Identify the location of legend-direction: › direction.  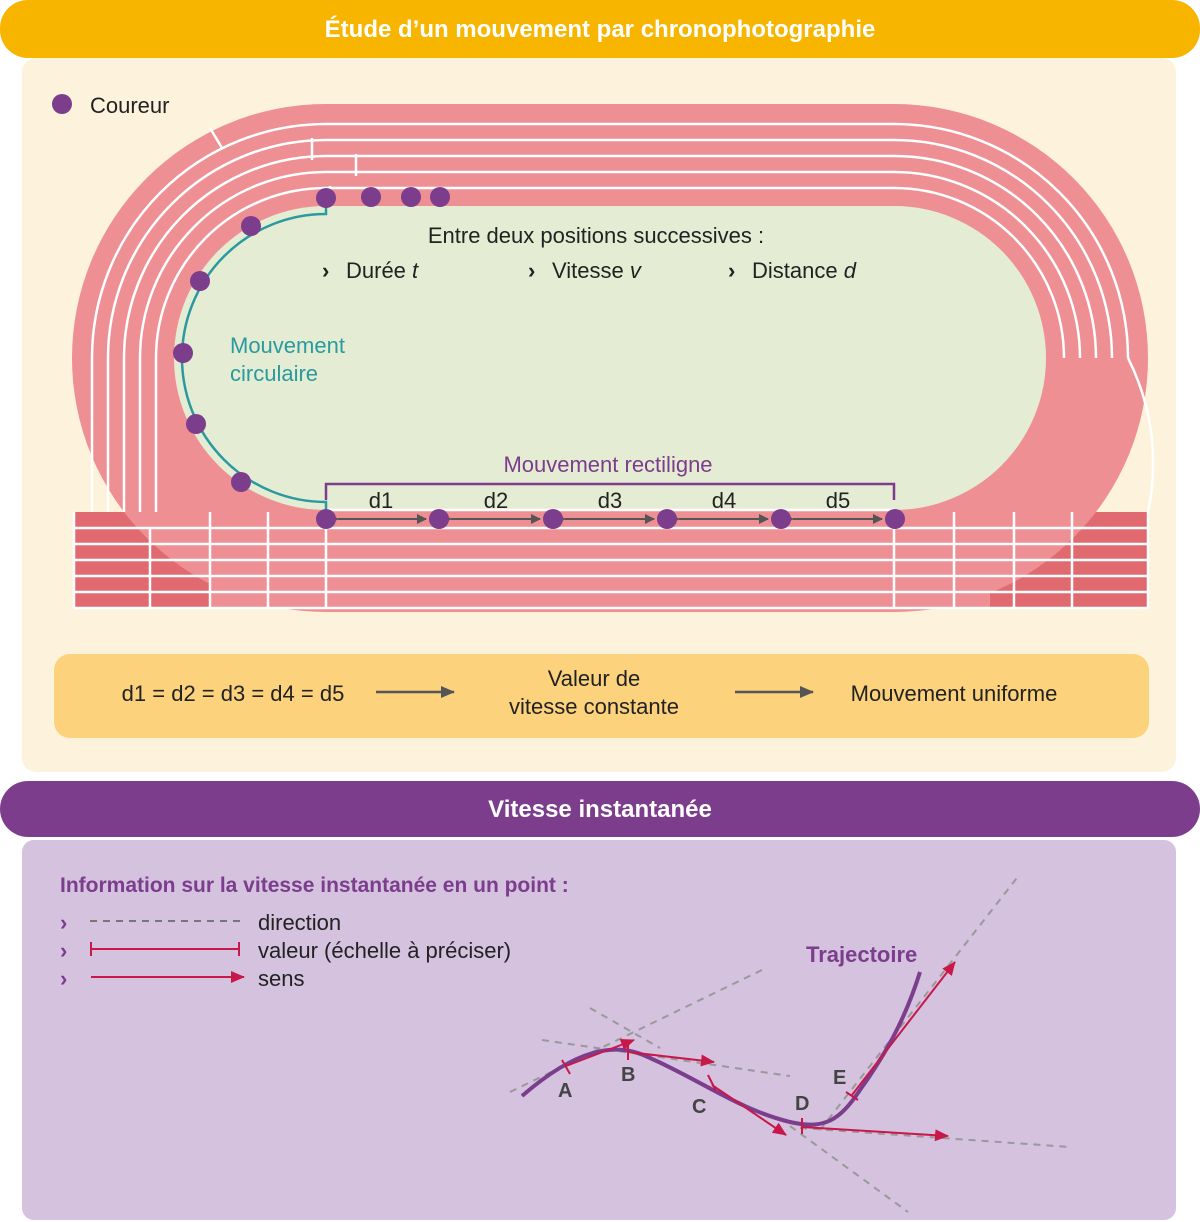
(200, 922).